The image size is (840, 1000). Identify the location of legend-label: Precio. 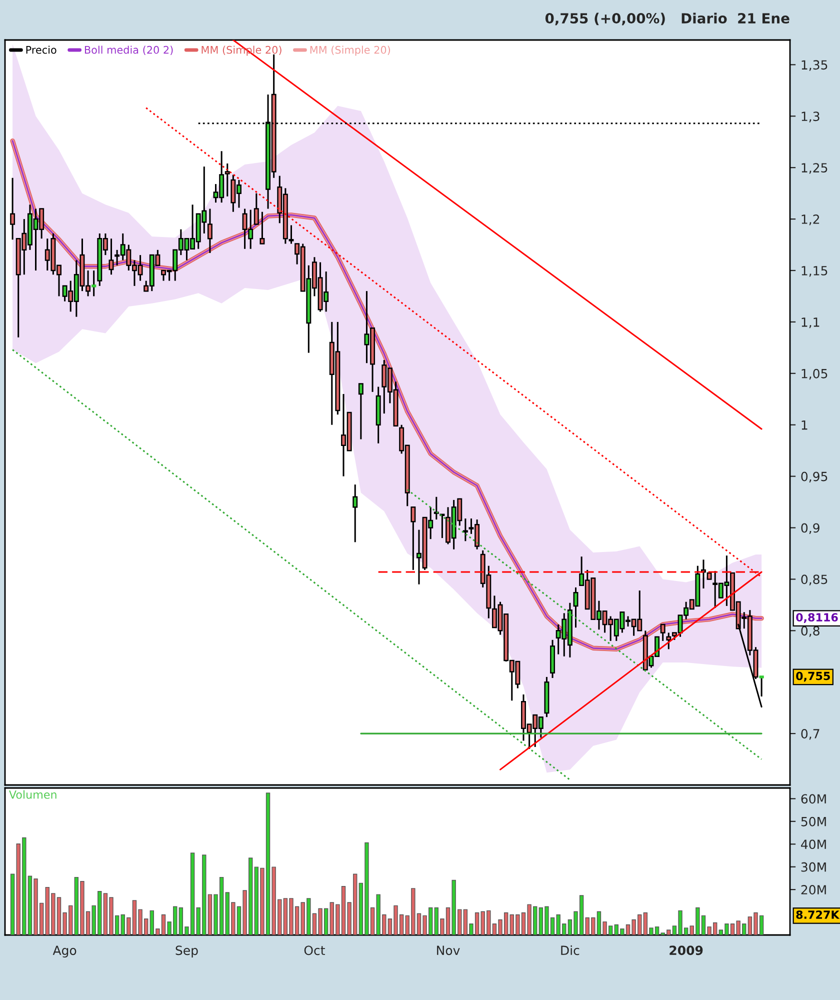
(41, 50).